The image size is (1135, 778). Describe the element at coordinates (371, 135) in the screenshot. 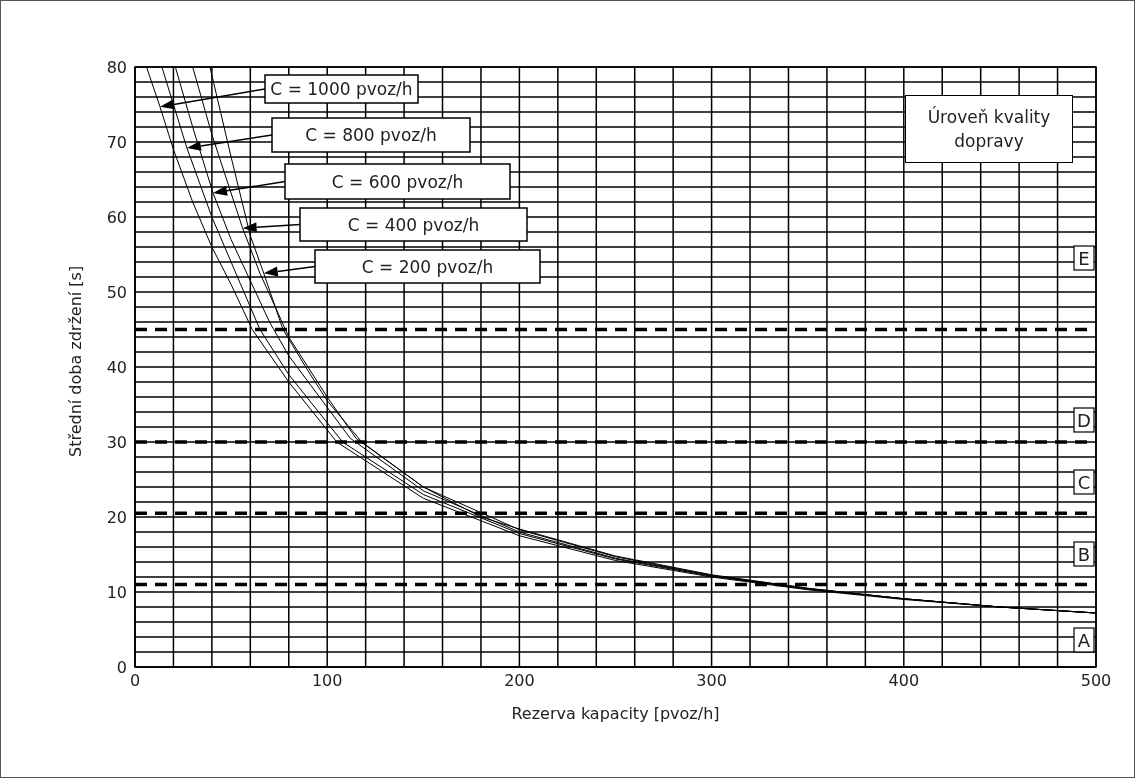

I see `legend-label: C = 800 pvoz/h` at that location.